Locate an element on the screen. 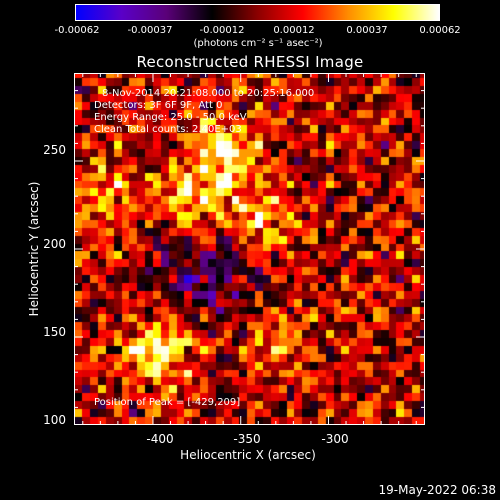 The height and width of the screenshot is (500, 500). annotation-clean-counts: Clean Total counts: 2.40E+03 is located at coordinates (168, 129).